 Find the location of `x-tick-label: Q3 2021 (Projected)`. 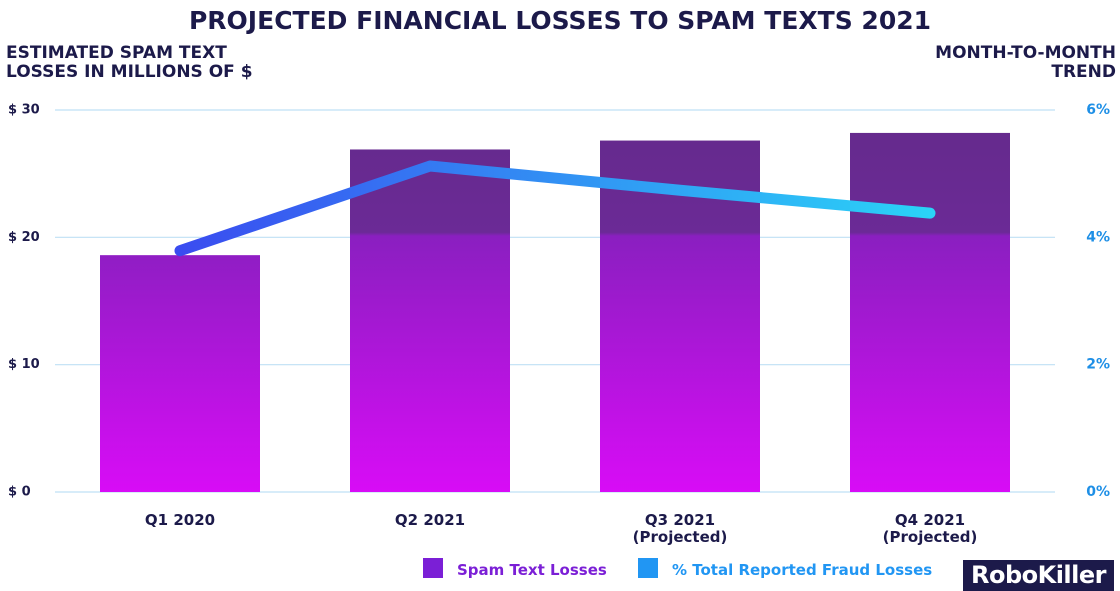

x-tick-label: Q3 2021 (Projected) is located at coordinates (680, 528).